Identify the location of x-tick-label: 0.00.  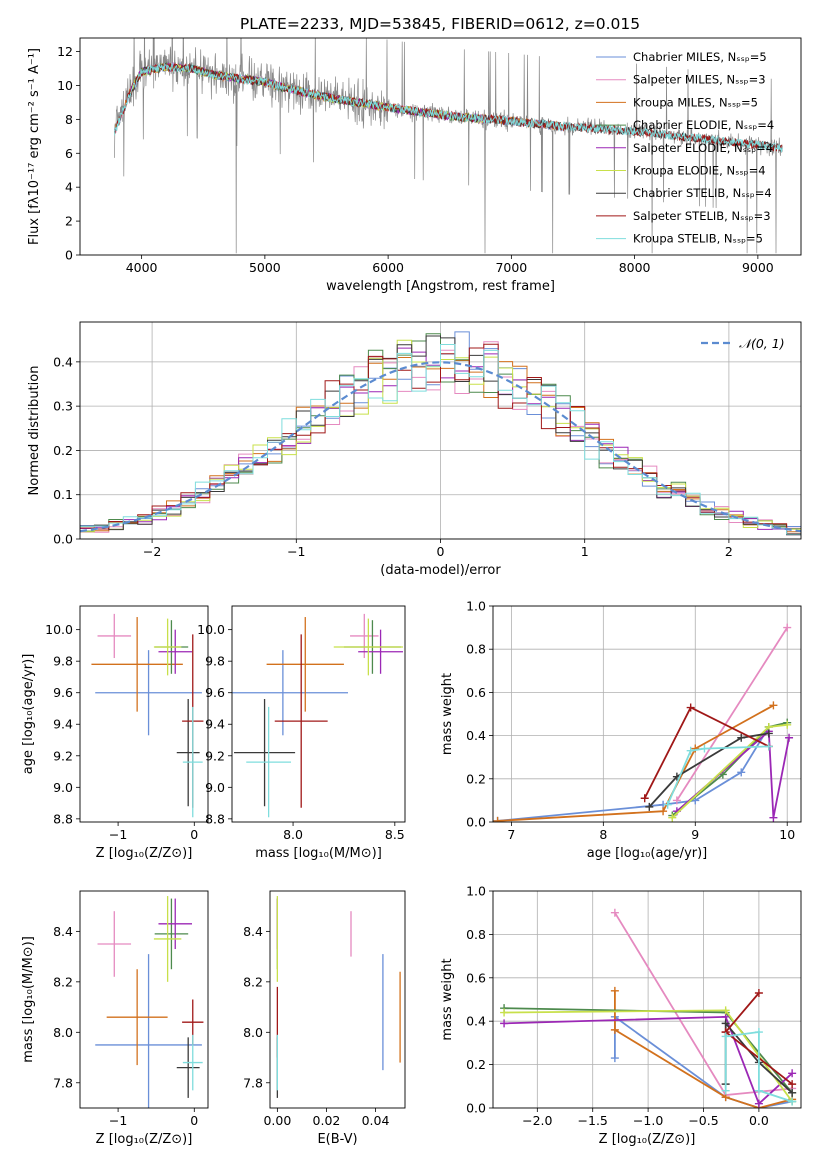
(277, 1120).